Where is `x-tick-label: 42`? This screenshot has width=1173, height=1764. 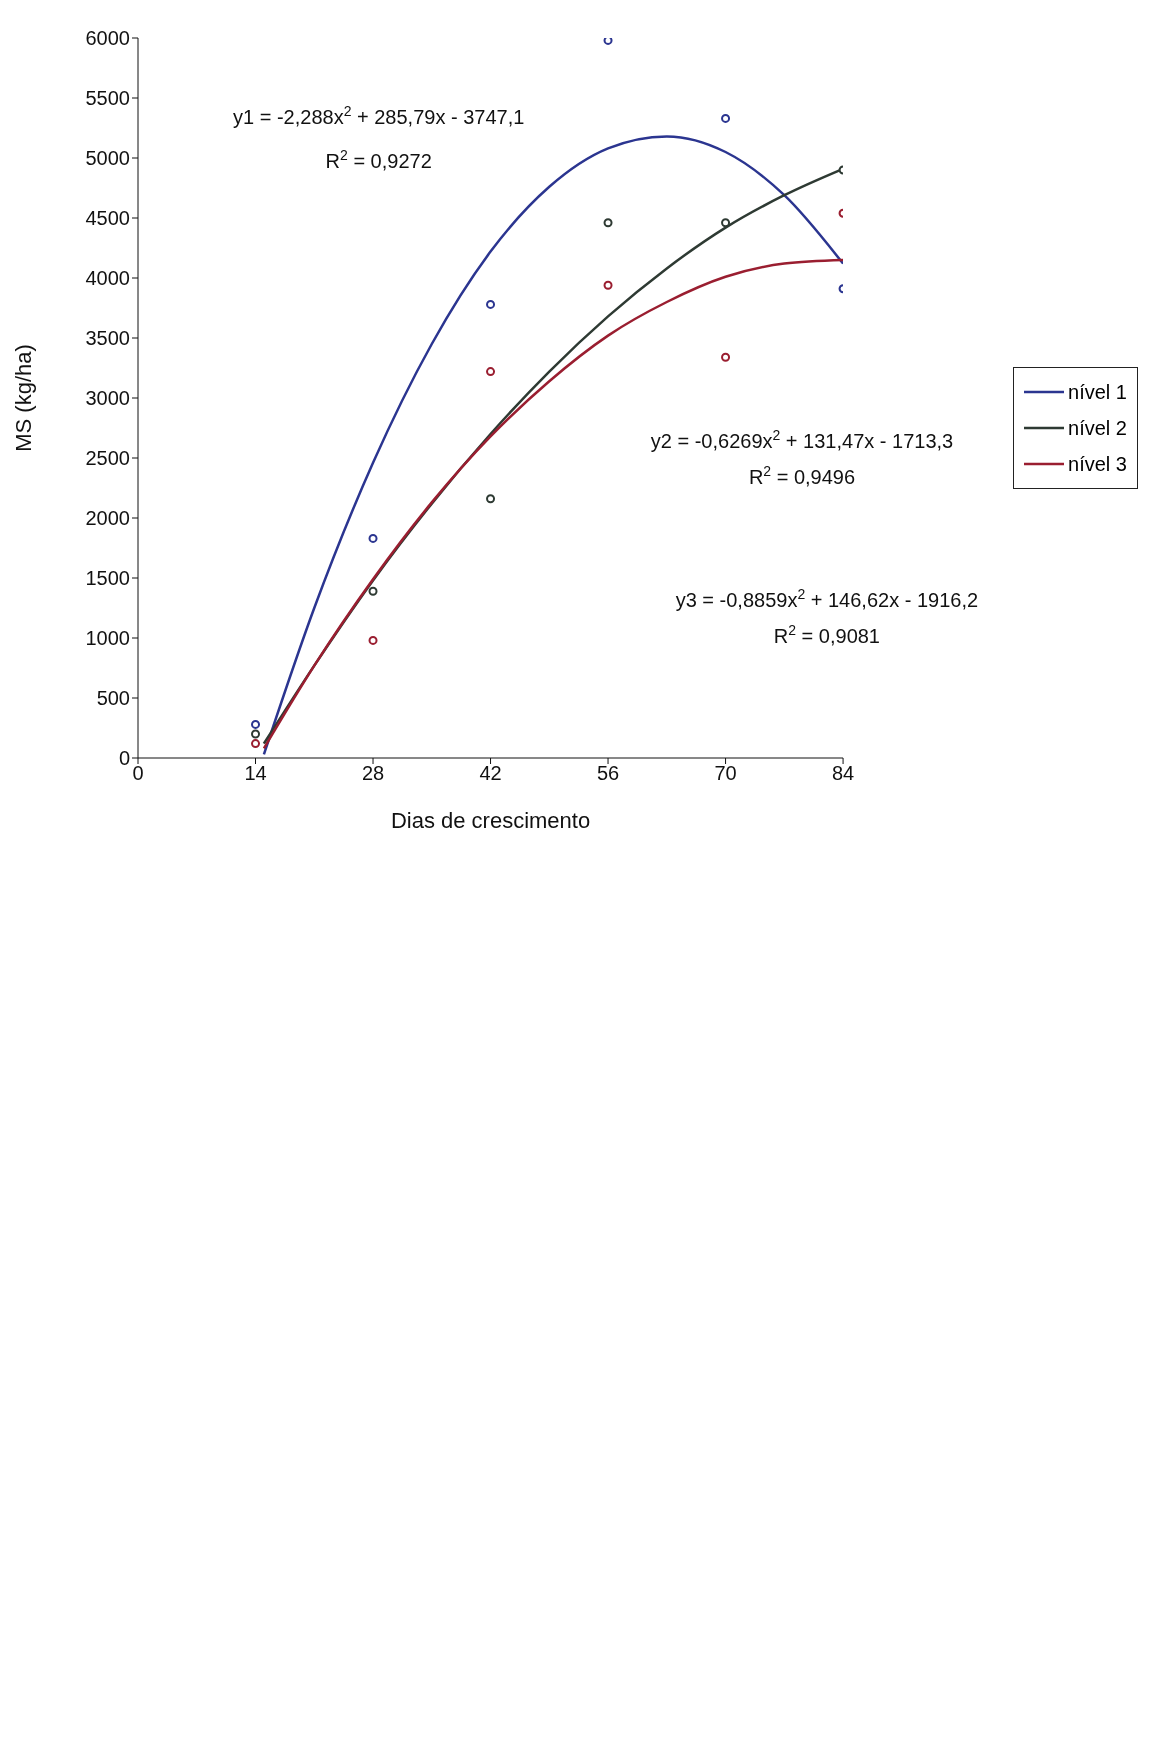
x-tick-label: 42 is located at coordinates (490, 773).